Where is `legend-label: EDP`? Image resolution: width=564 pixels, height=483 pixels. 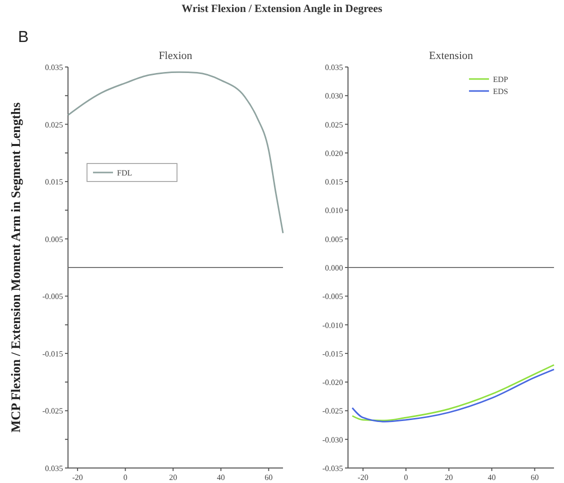 legend-label: EDP is located at coordinates (501, 79).